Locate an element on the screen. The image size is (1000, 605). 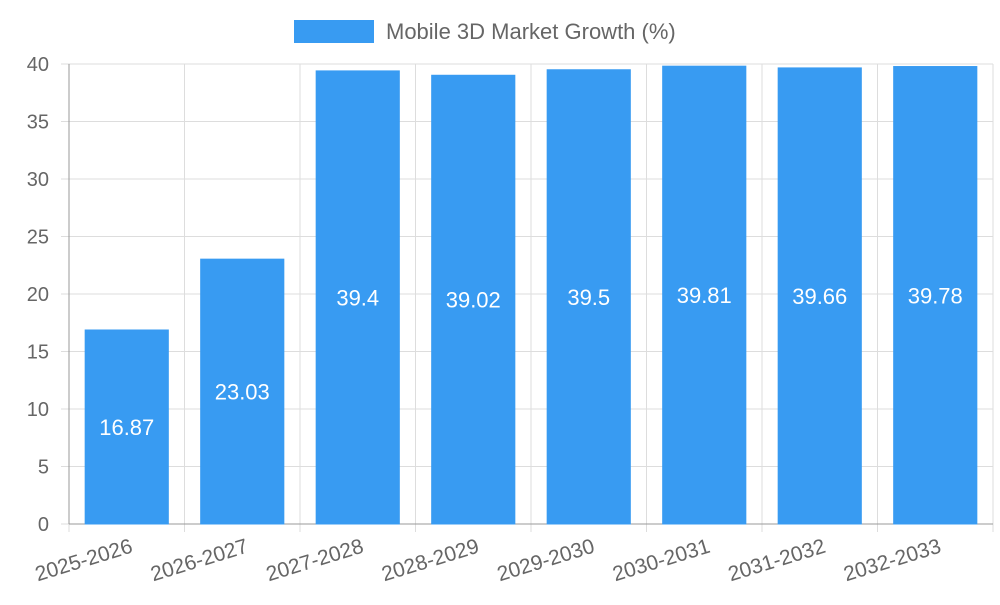
x-tick-label: 2028-2029 is located at coordinates (430, 560).